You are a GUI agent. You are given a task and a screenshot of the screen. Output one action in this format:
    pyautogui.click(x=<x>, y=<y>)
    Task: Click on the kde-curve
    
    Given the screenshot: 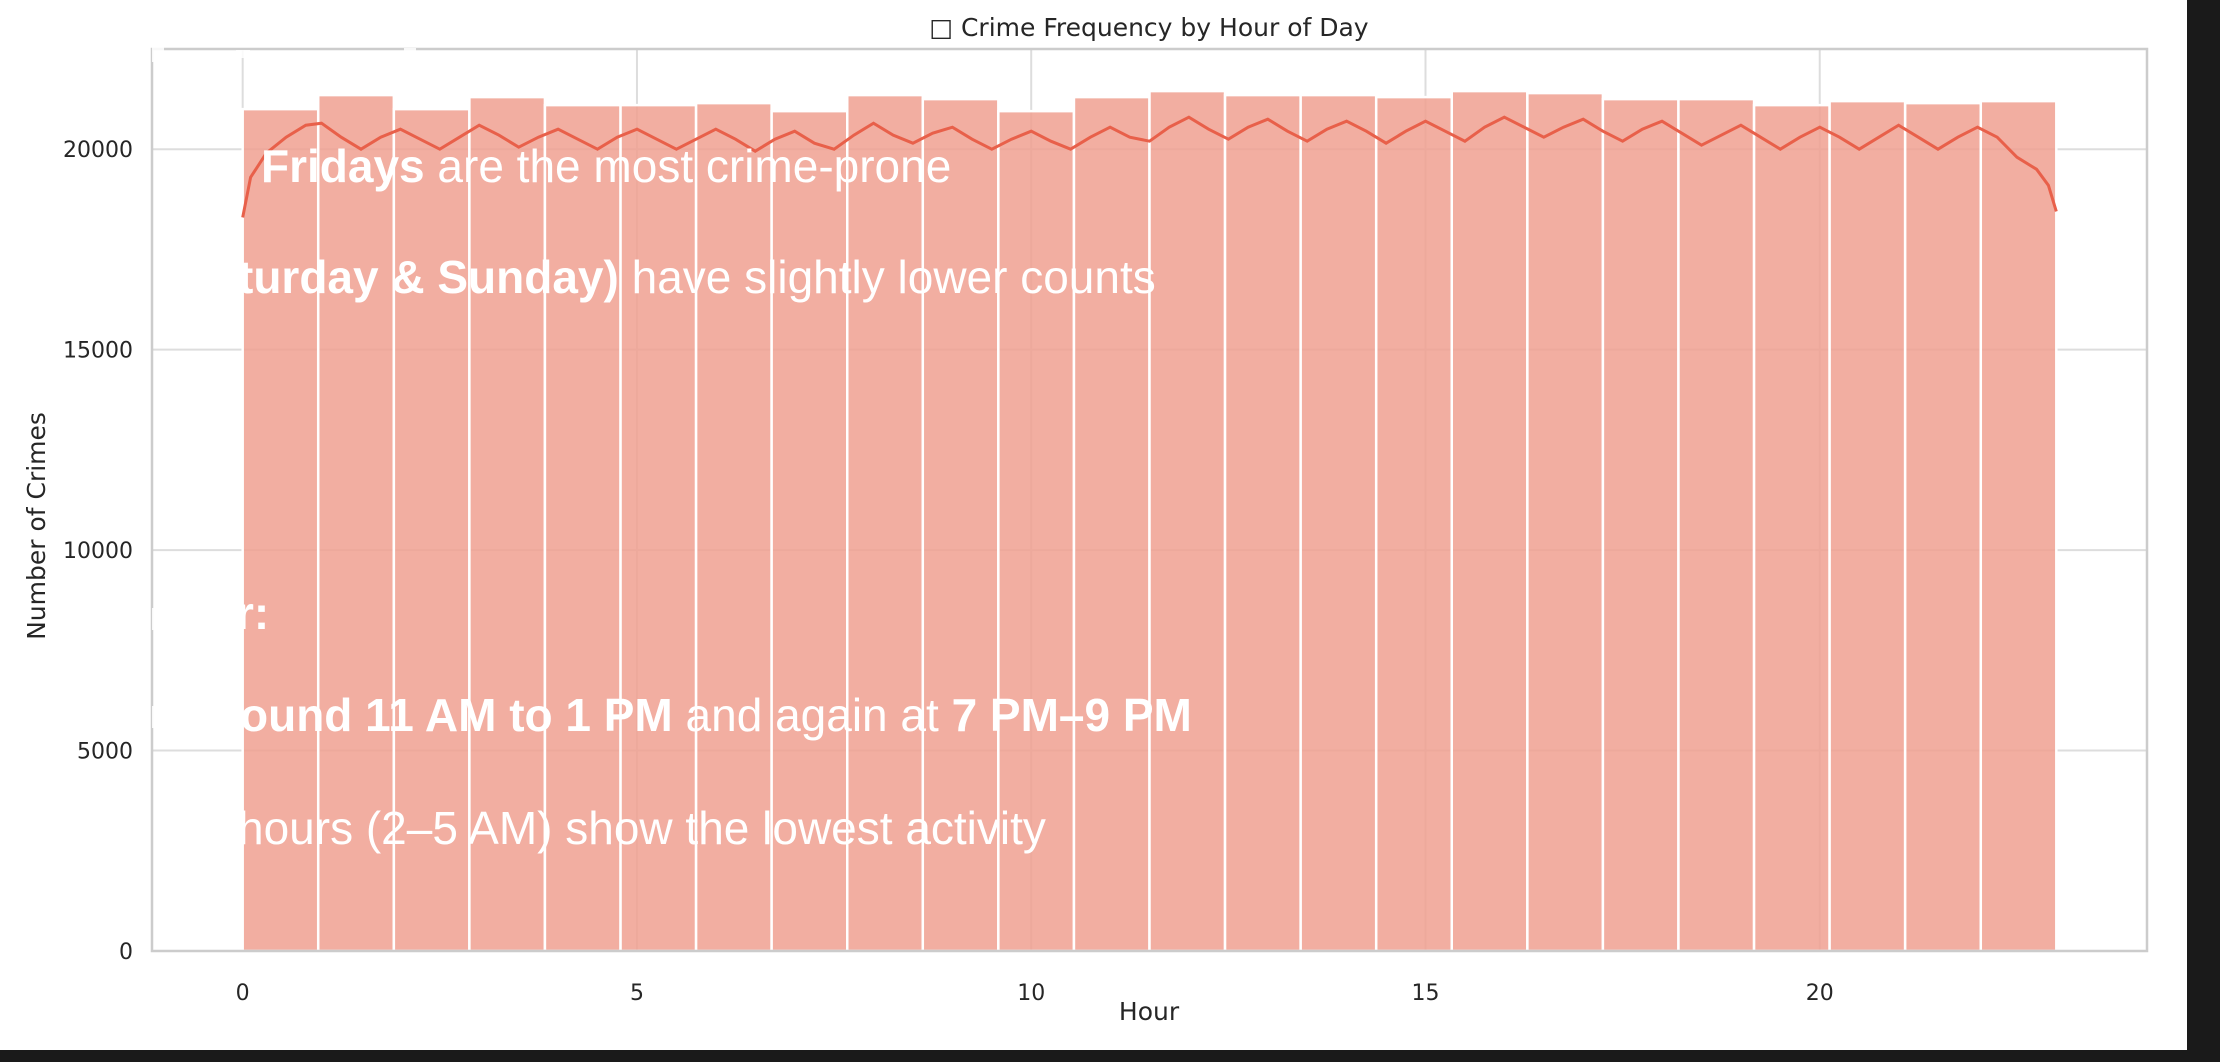 What is the action you would take?
    pyautogui.click(x=1149, y=166)
    